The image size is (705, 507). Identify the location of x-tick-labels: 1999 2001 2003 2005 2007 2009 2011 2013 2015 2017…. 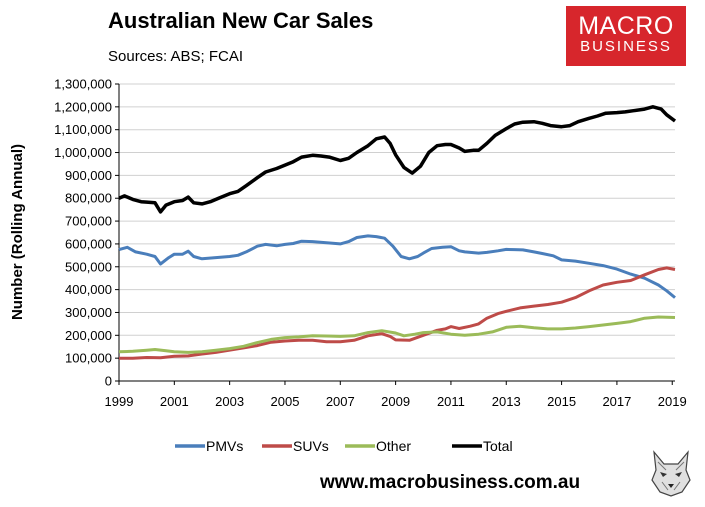
(396, 395).